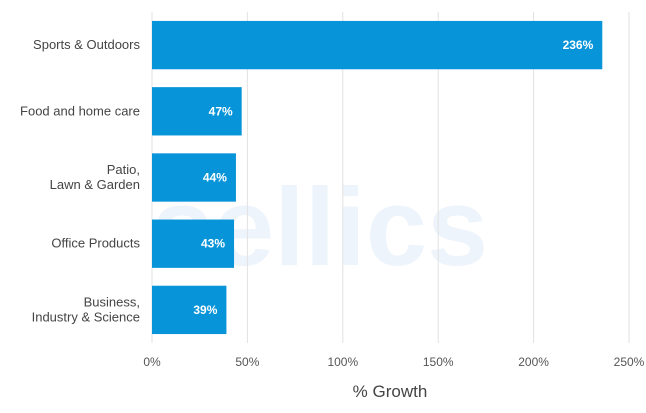 The width and height of the screenshot is (646, 413). Describe the element at coordinates (629, 362) in the screenshot. I see `x-tick-label: 250%` at that location.